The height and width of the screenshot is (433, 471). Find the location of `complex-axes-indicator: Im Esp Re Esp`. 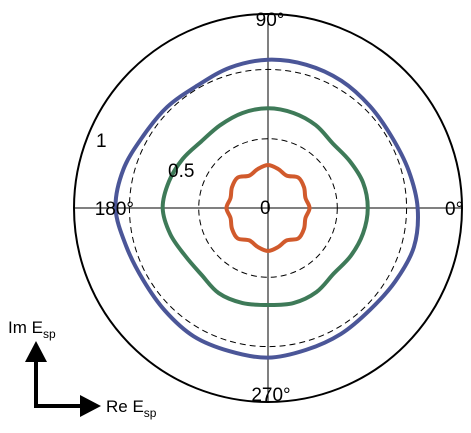

complex-axes-indicator: Im Esp Re Esp is located at coordinates (82, 369).